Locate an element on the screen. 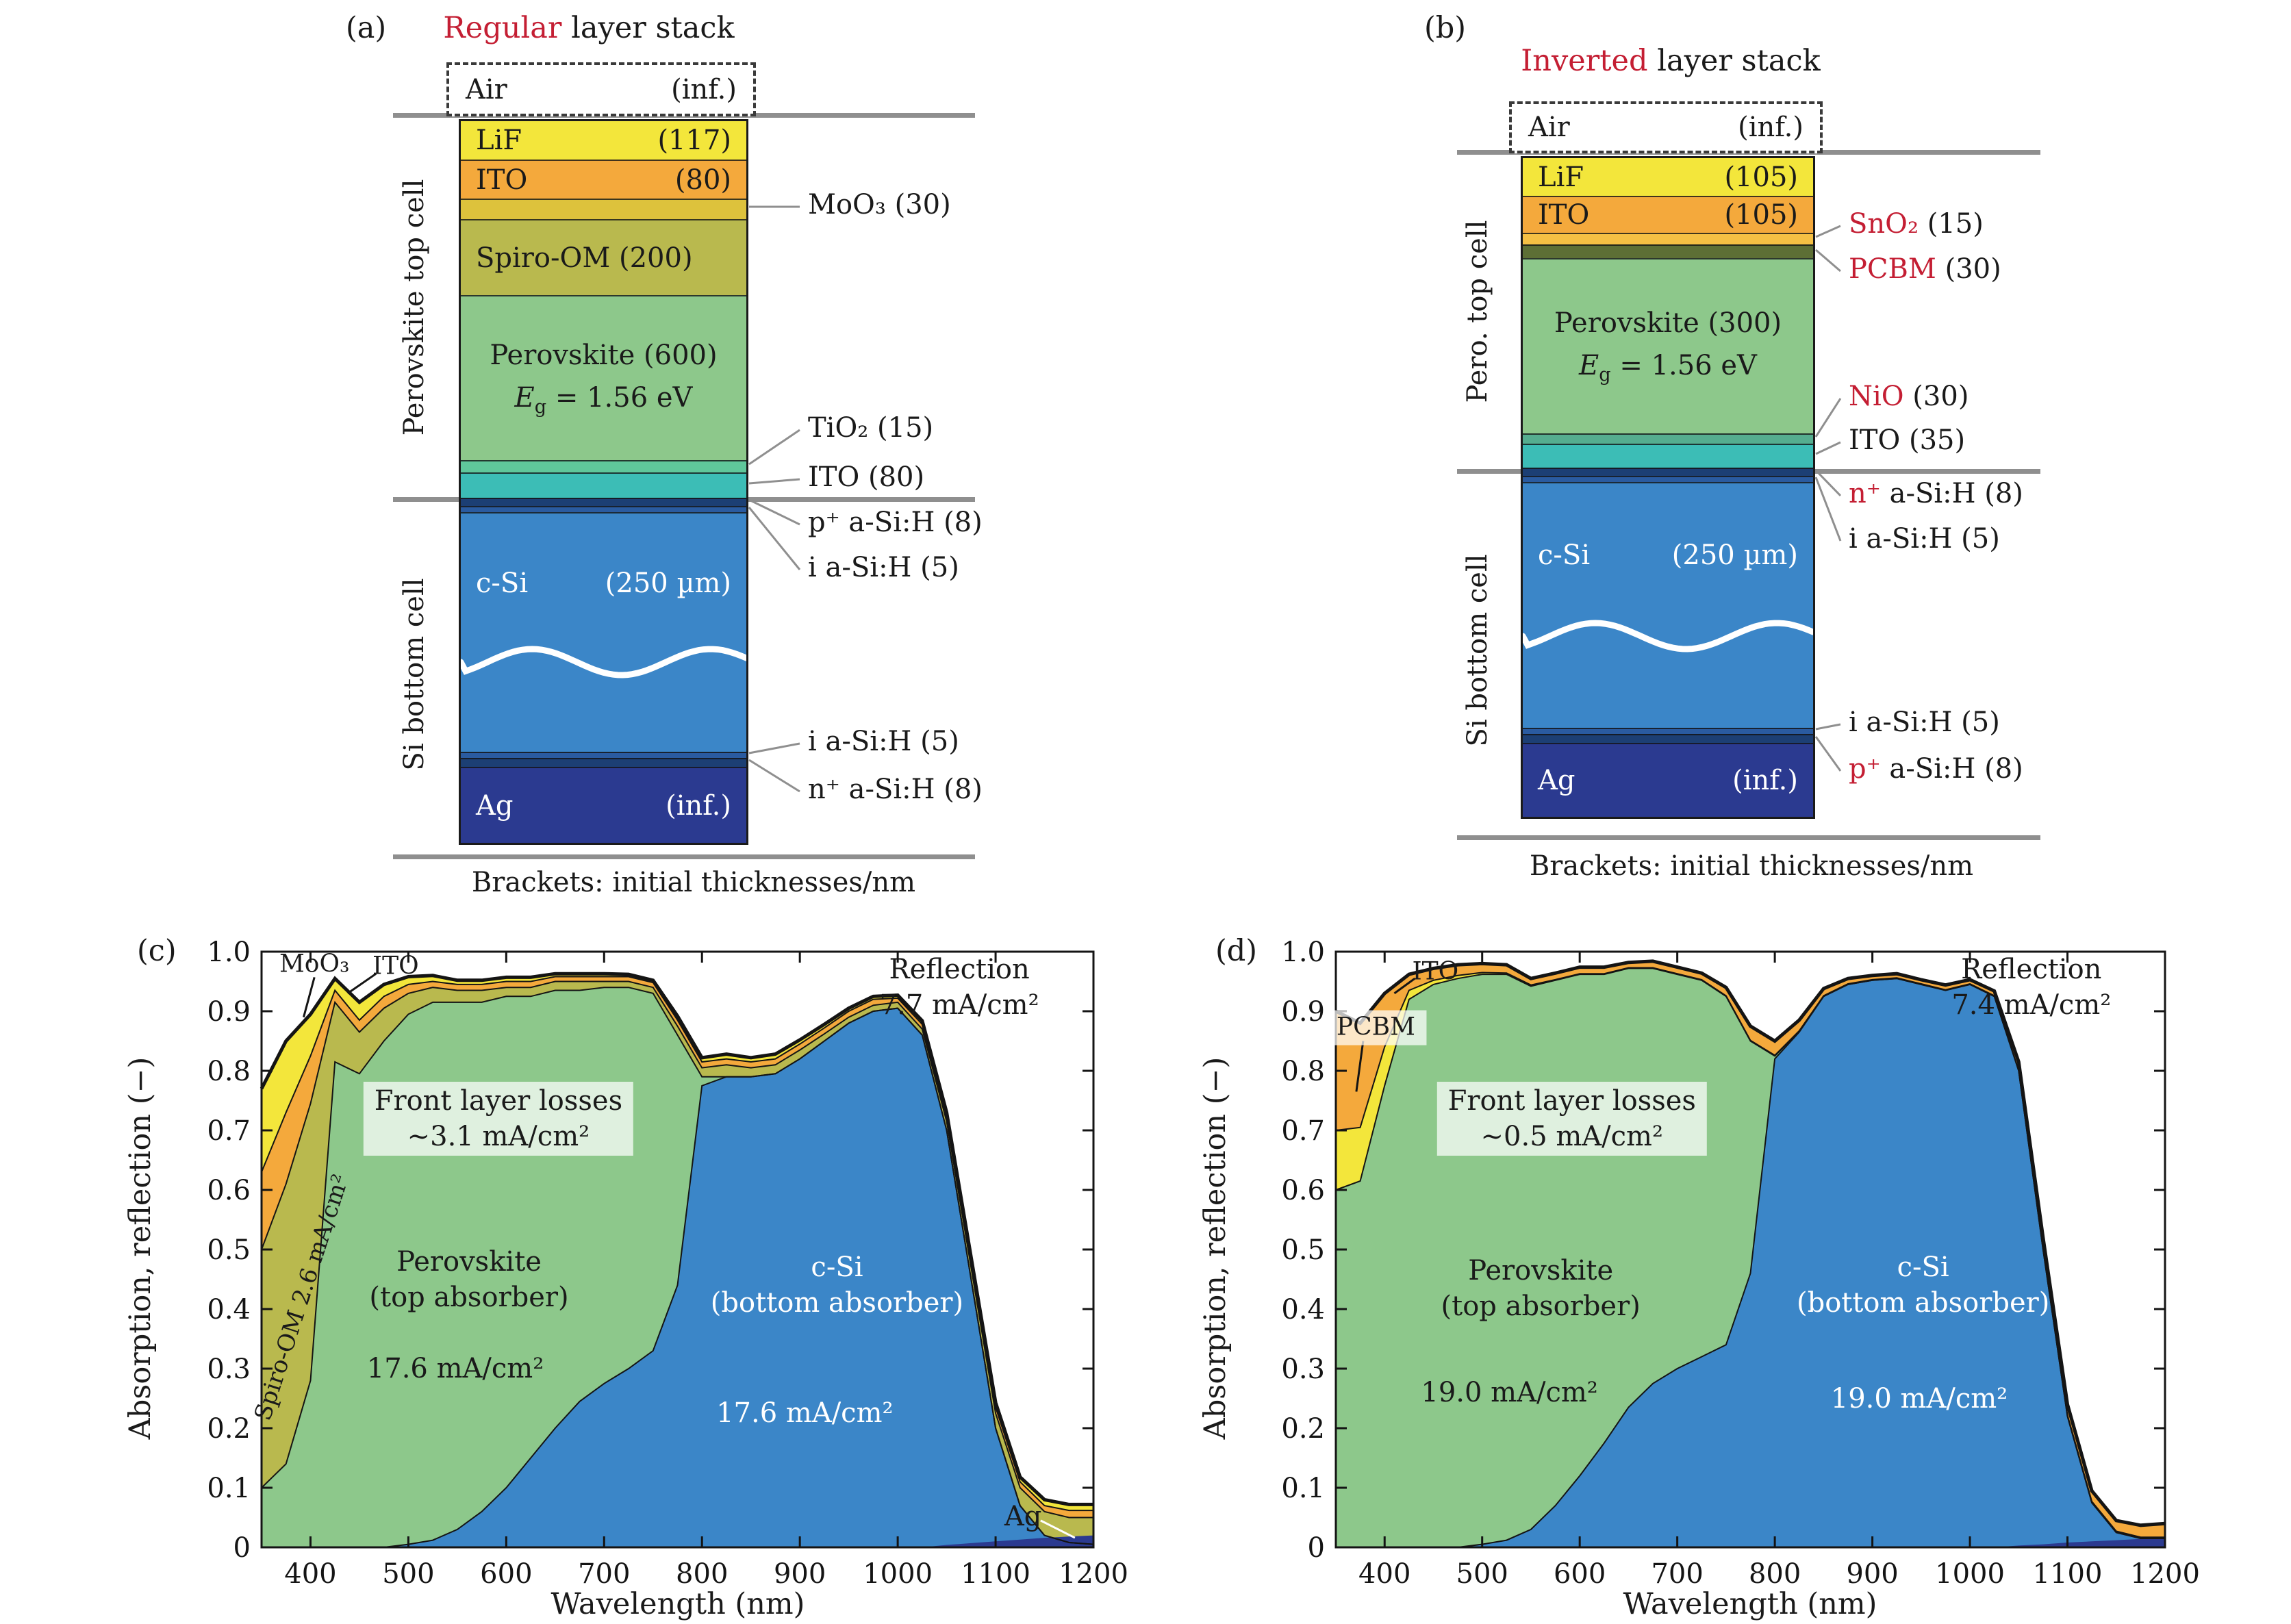 This screenshot has height=1624, width=2291. annotation-text: a-Si:H (8) is located at coordinates (1952, 769).